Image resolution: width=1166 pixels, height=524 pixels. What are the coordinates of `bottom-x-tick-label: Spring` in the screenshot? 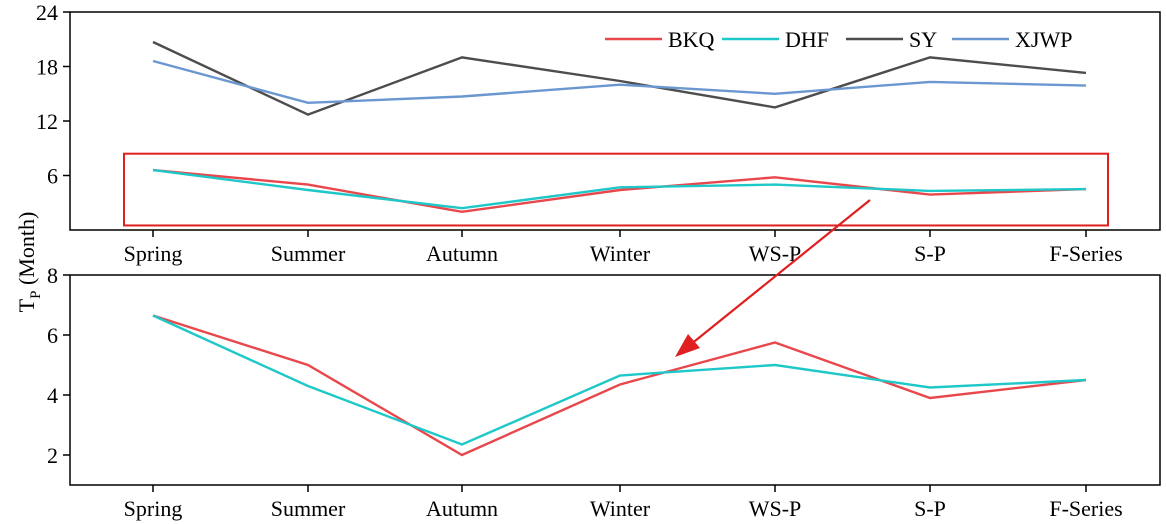 It's located at (153, 508).